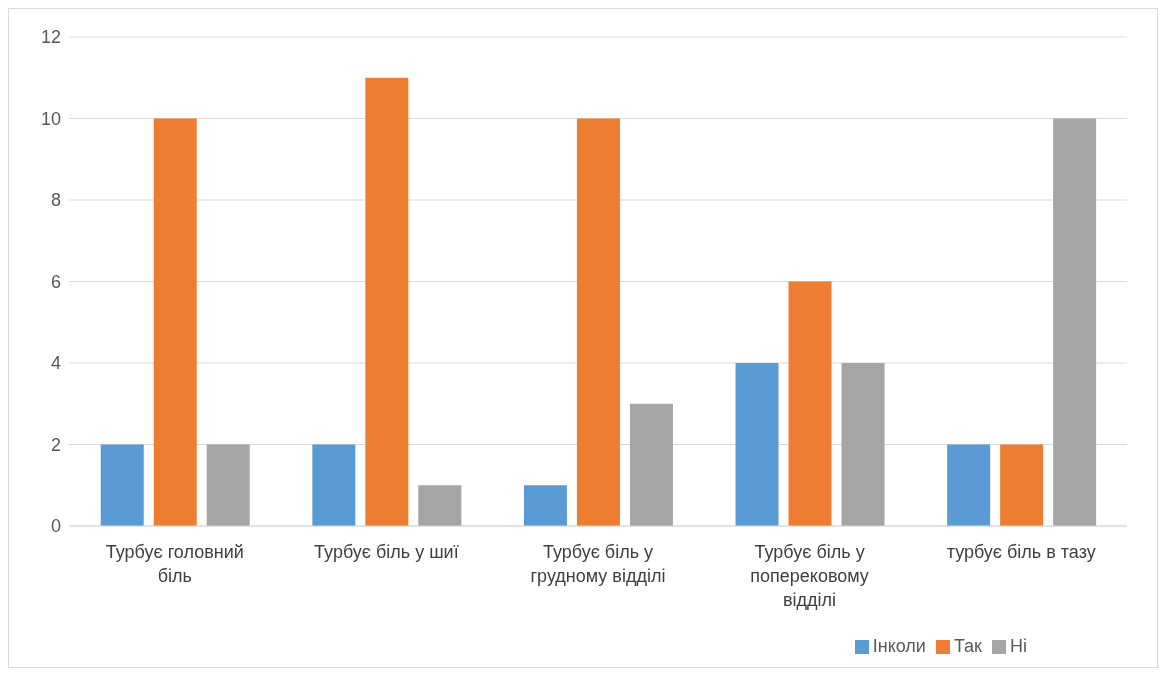 This screenshot has width=1166, height=677. Describe the element at coordinates (50, 118) in the screenshot. I see `y-tick-label: 10` at that location.